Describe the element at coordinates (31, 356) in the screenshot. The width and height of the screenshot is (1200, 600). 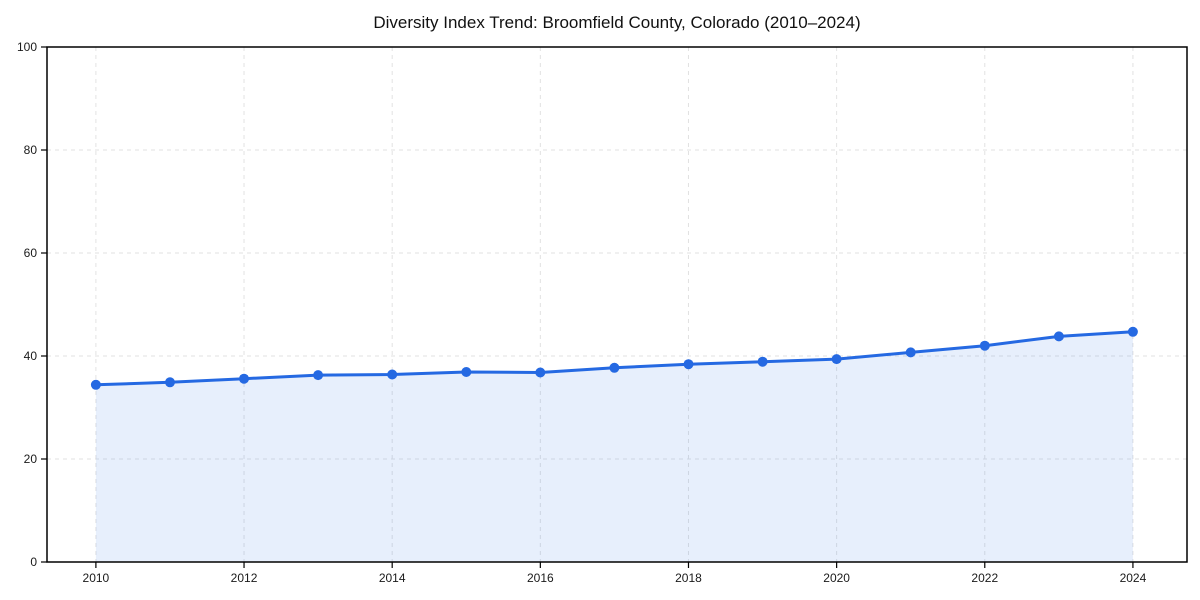
I see `y-tick-label-40: 40` at that location.